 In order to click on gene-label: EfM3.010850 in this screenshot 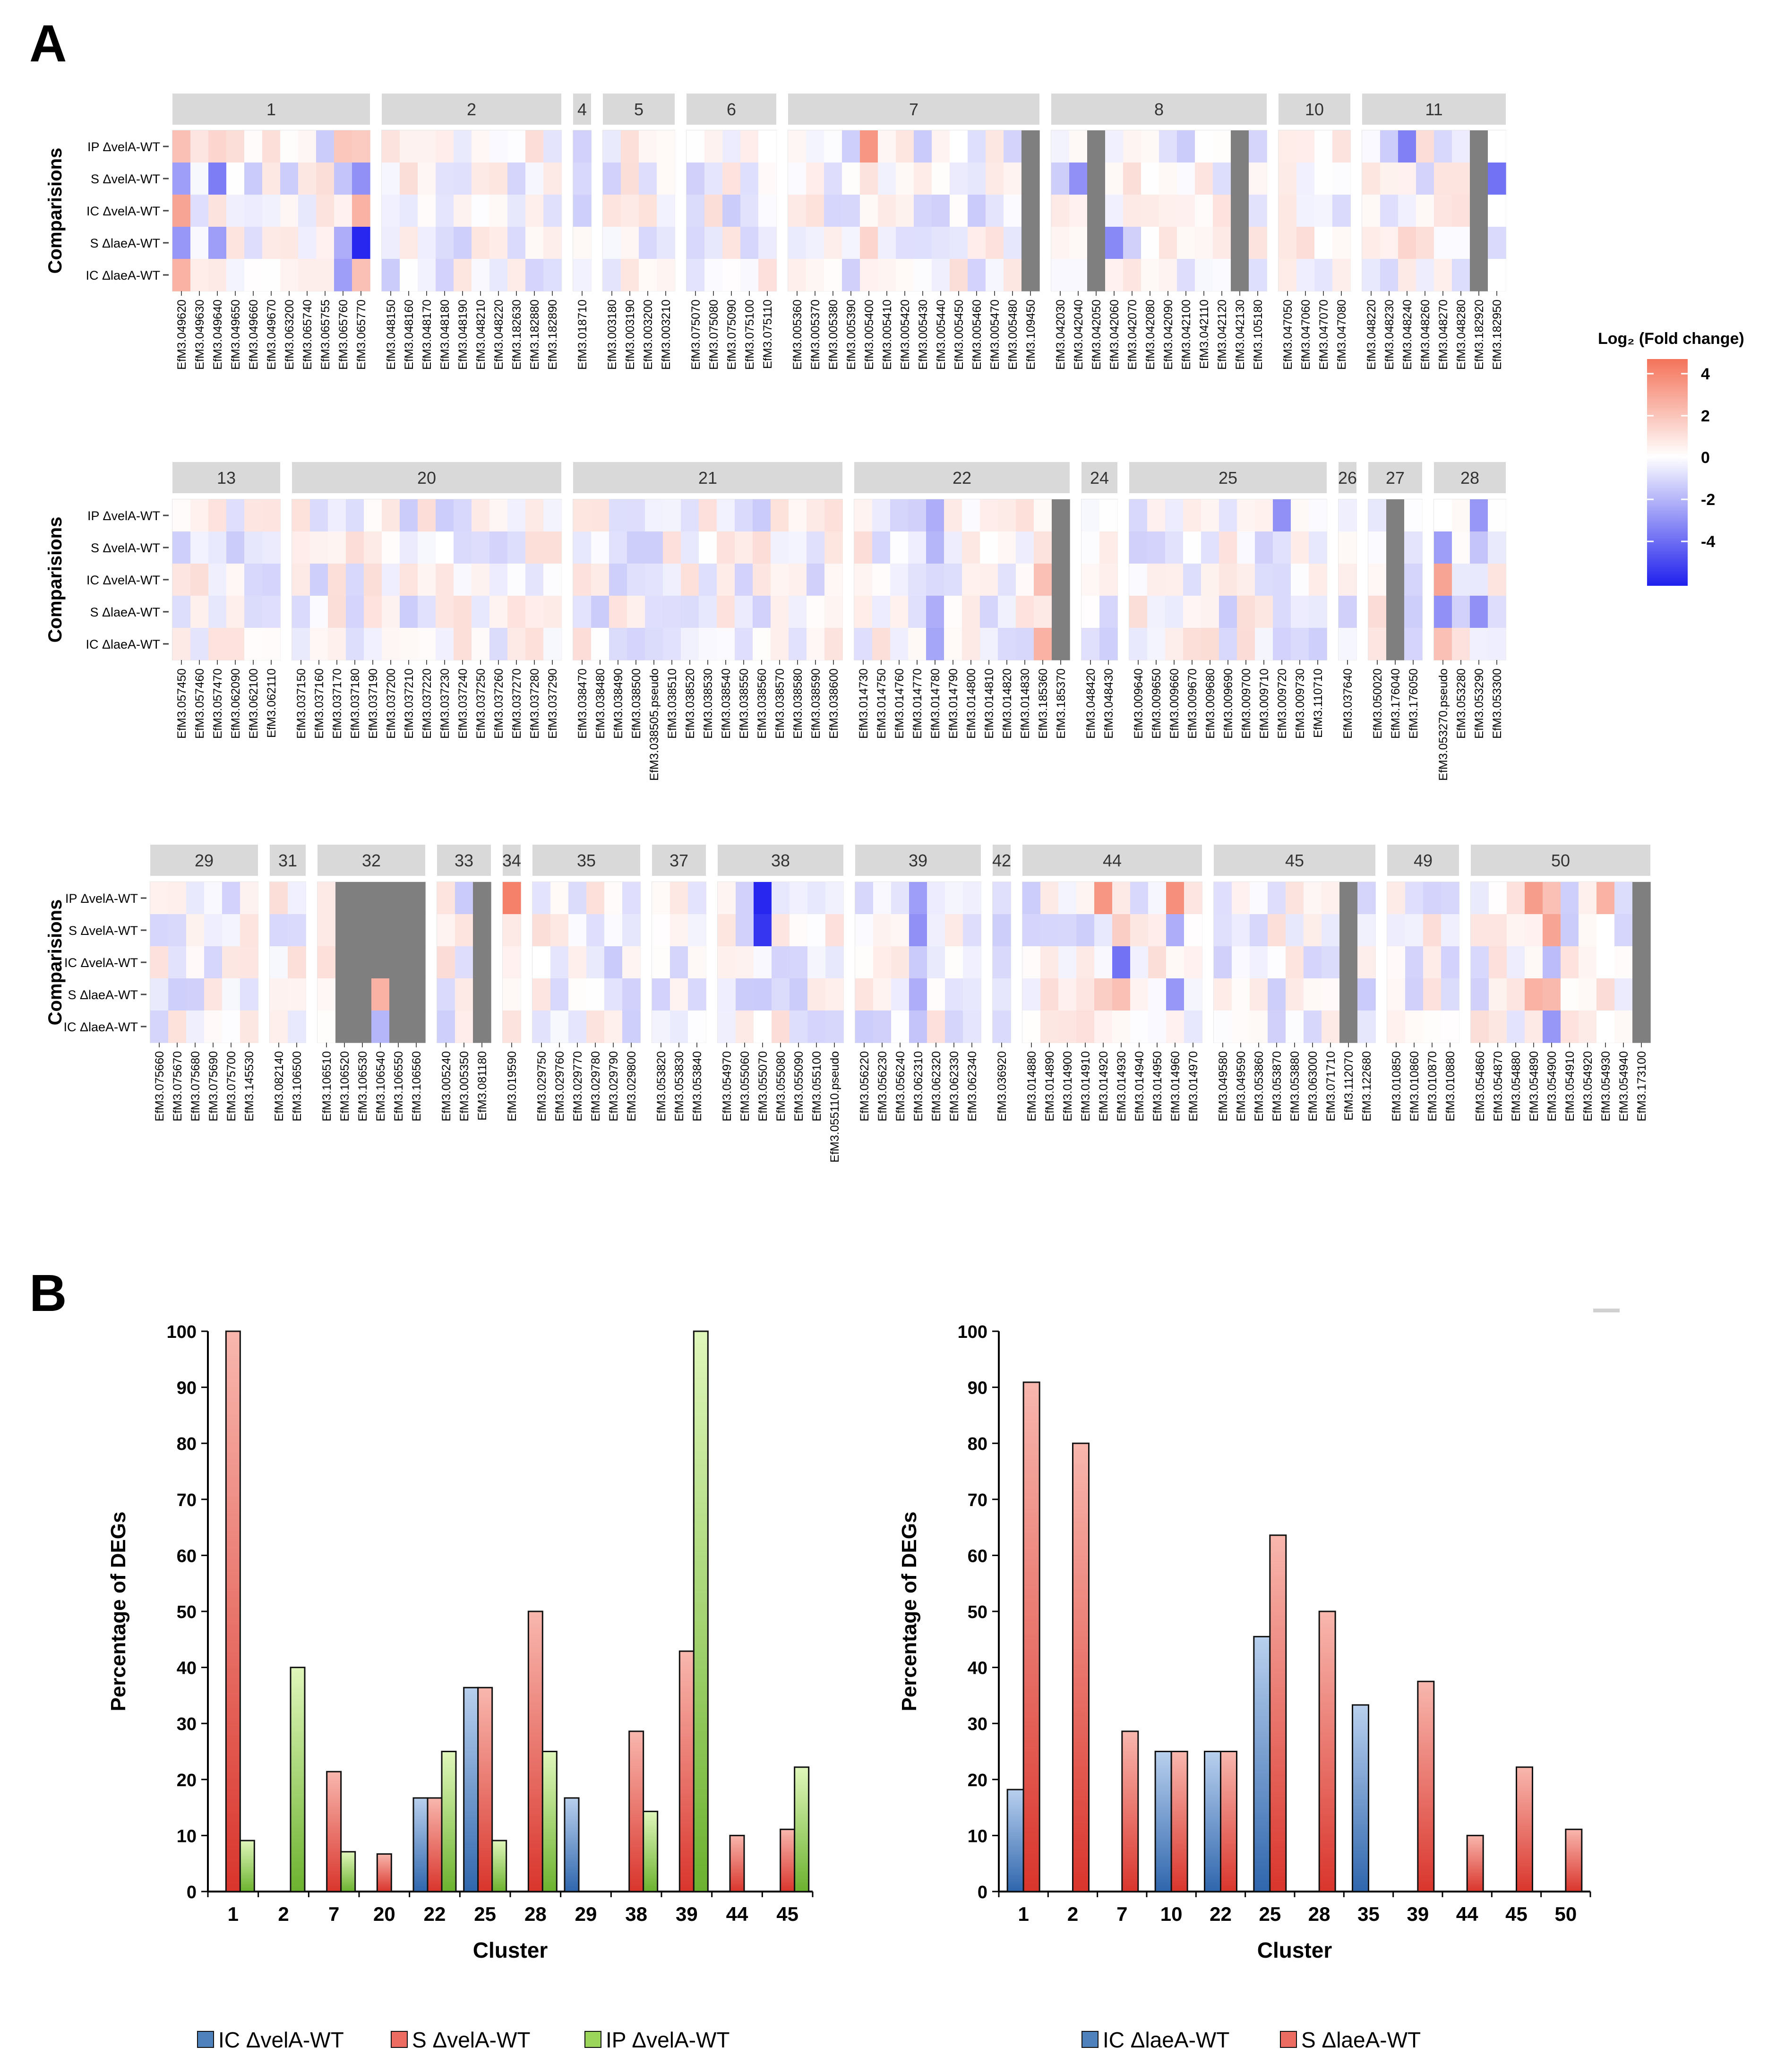, I will do `click(1397, 1086)`.